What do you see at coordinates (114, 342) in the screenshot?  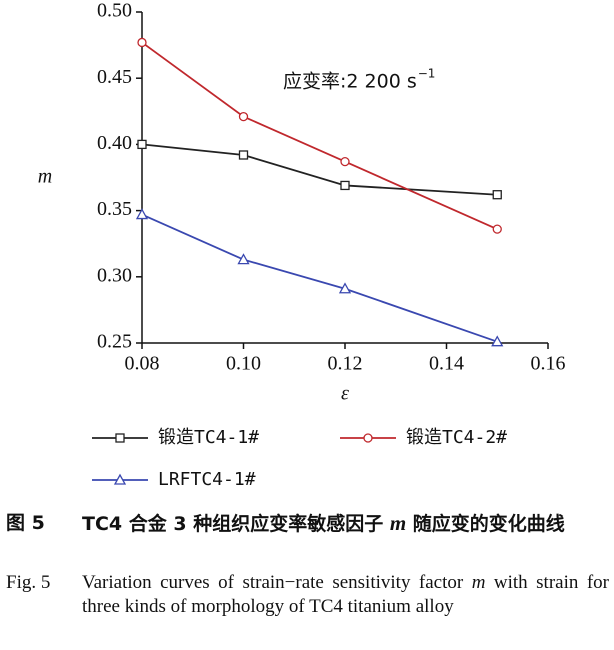 I see `y-tick-label: 0.25` at bounding box center [114, 342].